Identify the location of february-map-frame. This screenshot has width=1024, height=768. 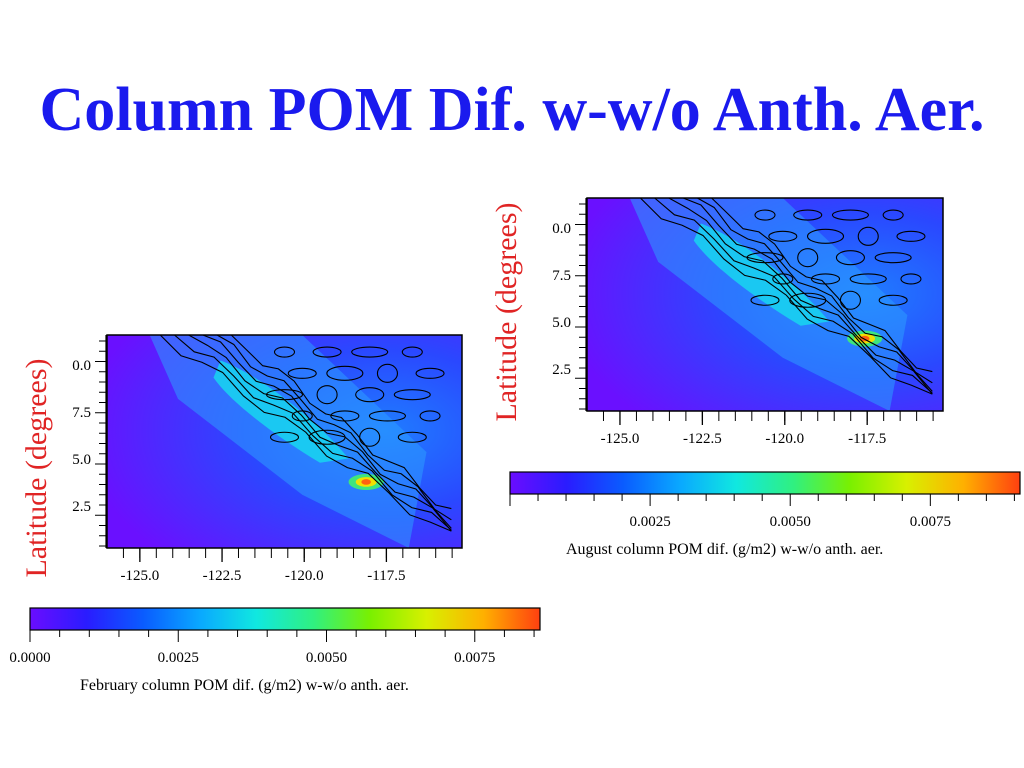
(284, 441).